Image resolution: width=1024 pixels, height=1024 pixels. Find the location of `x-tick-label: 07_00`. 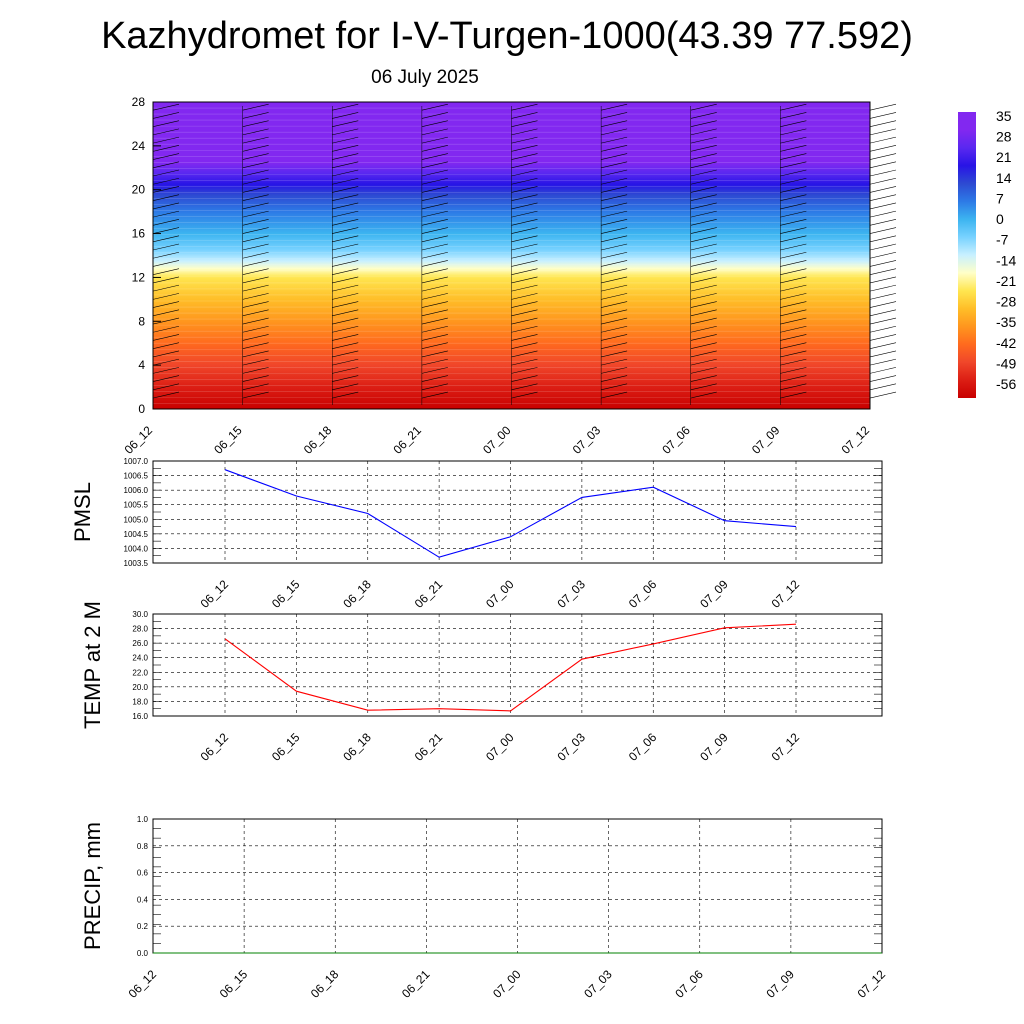

x-tick-label: 07_00 is located at coordinates (500, 747).